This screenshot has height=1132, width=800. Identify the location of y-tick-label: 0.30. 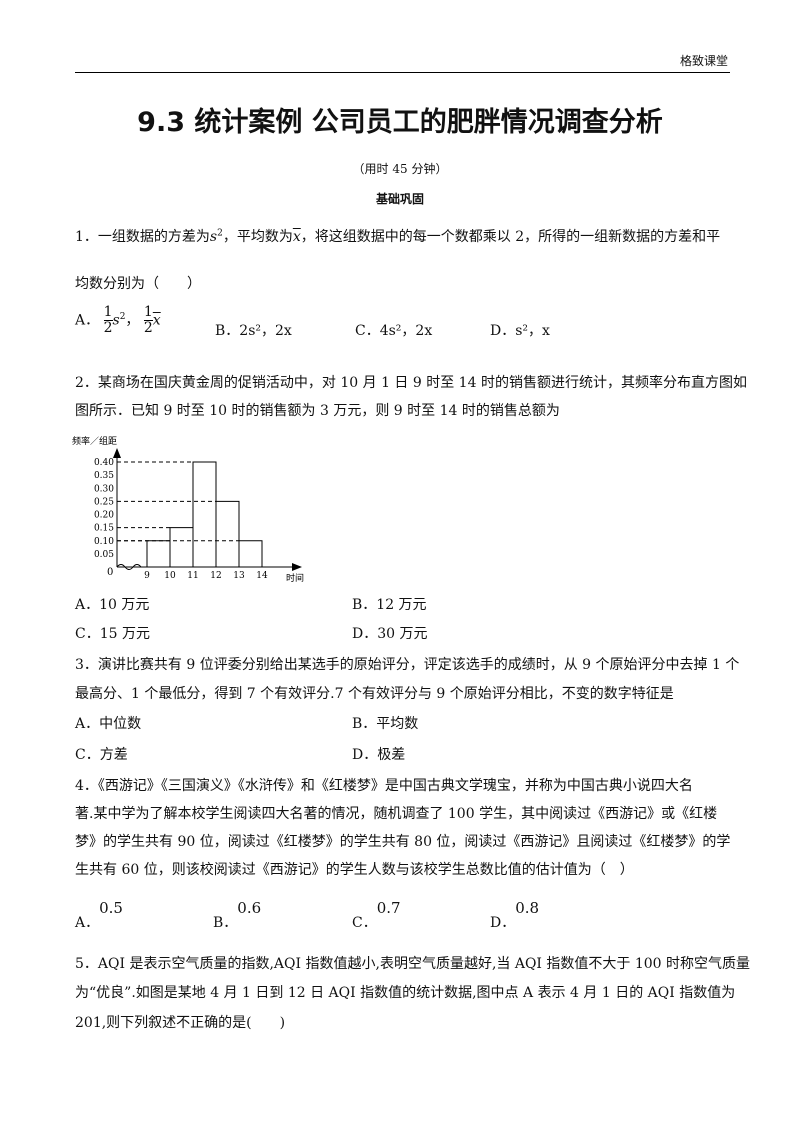
(104, 489).